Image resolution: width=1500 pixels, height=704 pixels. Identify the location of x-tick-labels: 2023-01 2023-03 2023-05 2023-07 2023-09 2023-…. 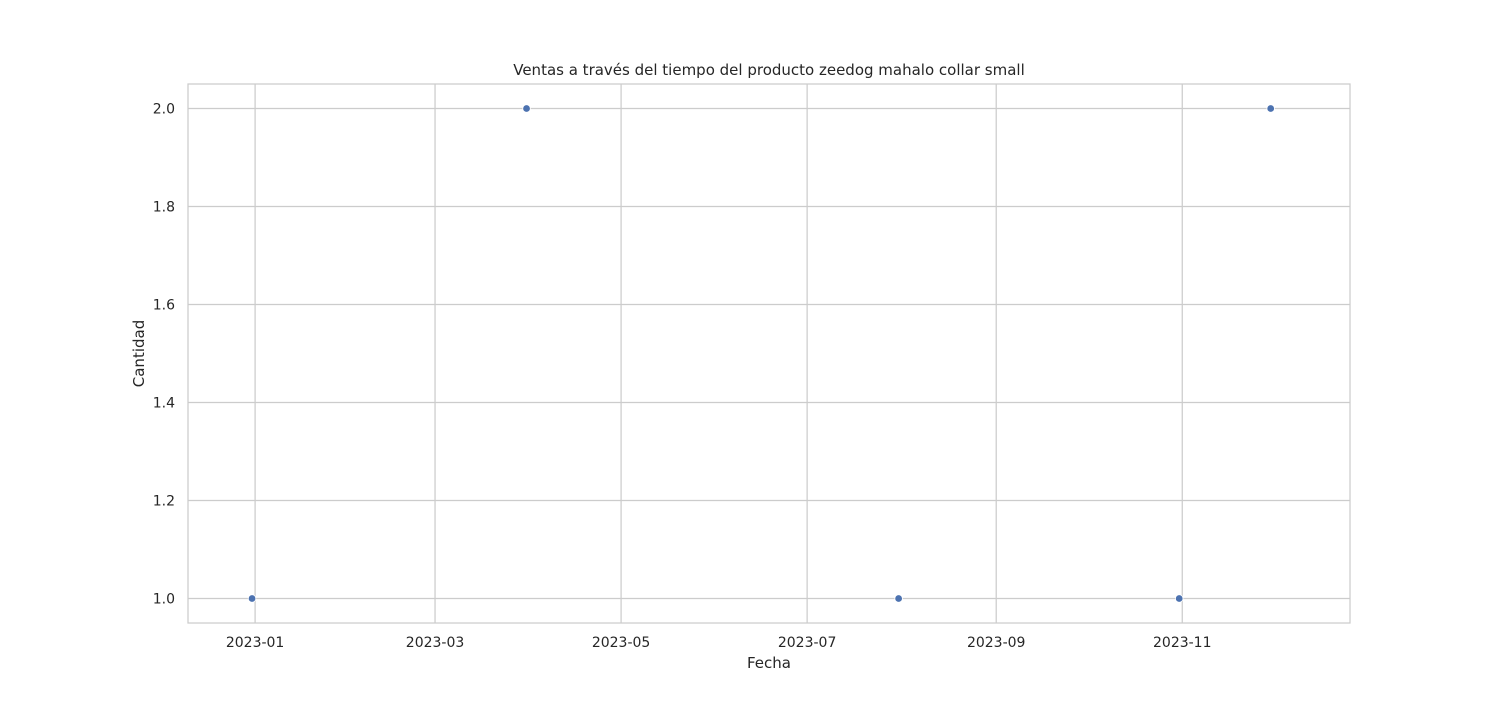
(719, 643).